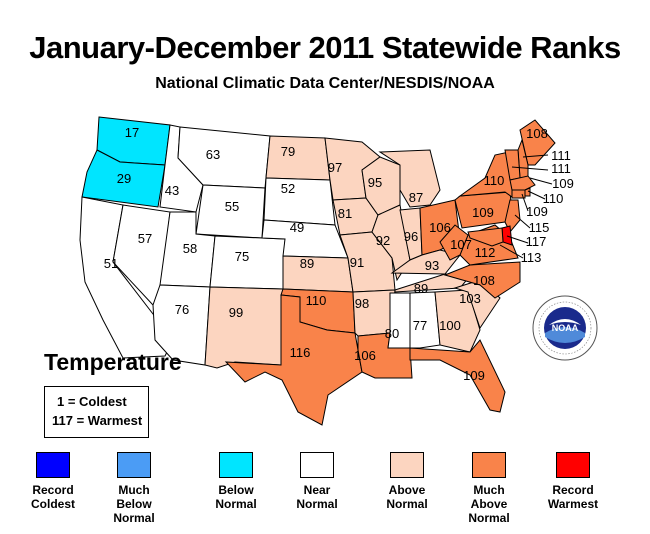 This screenshot has height=534, width=650. I want to click on rank-label-in: 96, so click(411, 236).